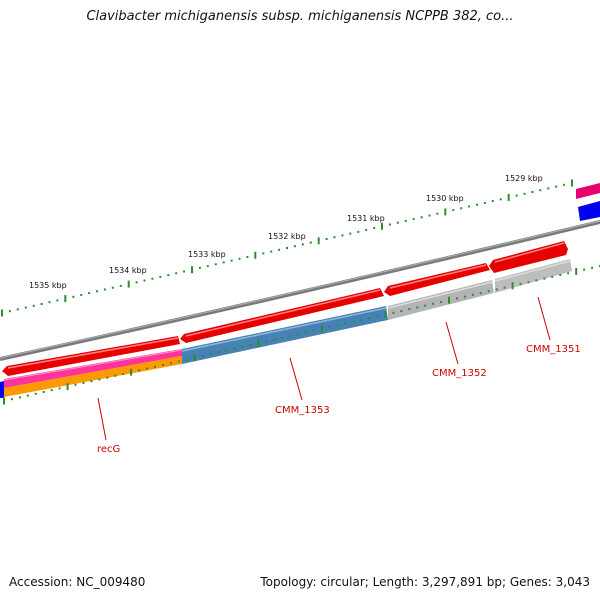 The height and width of the screenshot is (600, 600). I want to click on feature-recG-pink, so click(93, 368).